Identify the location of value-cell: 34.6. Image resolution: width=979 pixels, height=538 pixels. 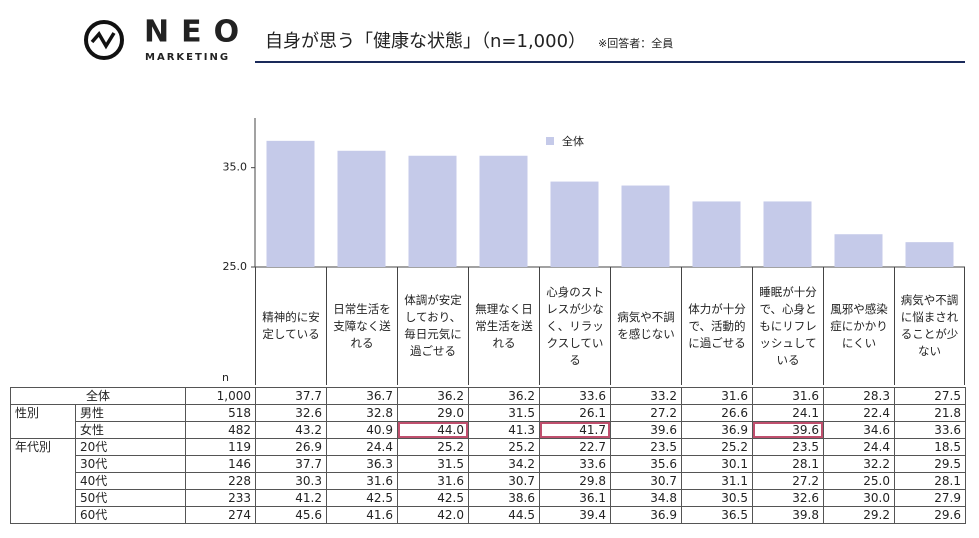
(859, 430).